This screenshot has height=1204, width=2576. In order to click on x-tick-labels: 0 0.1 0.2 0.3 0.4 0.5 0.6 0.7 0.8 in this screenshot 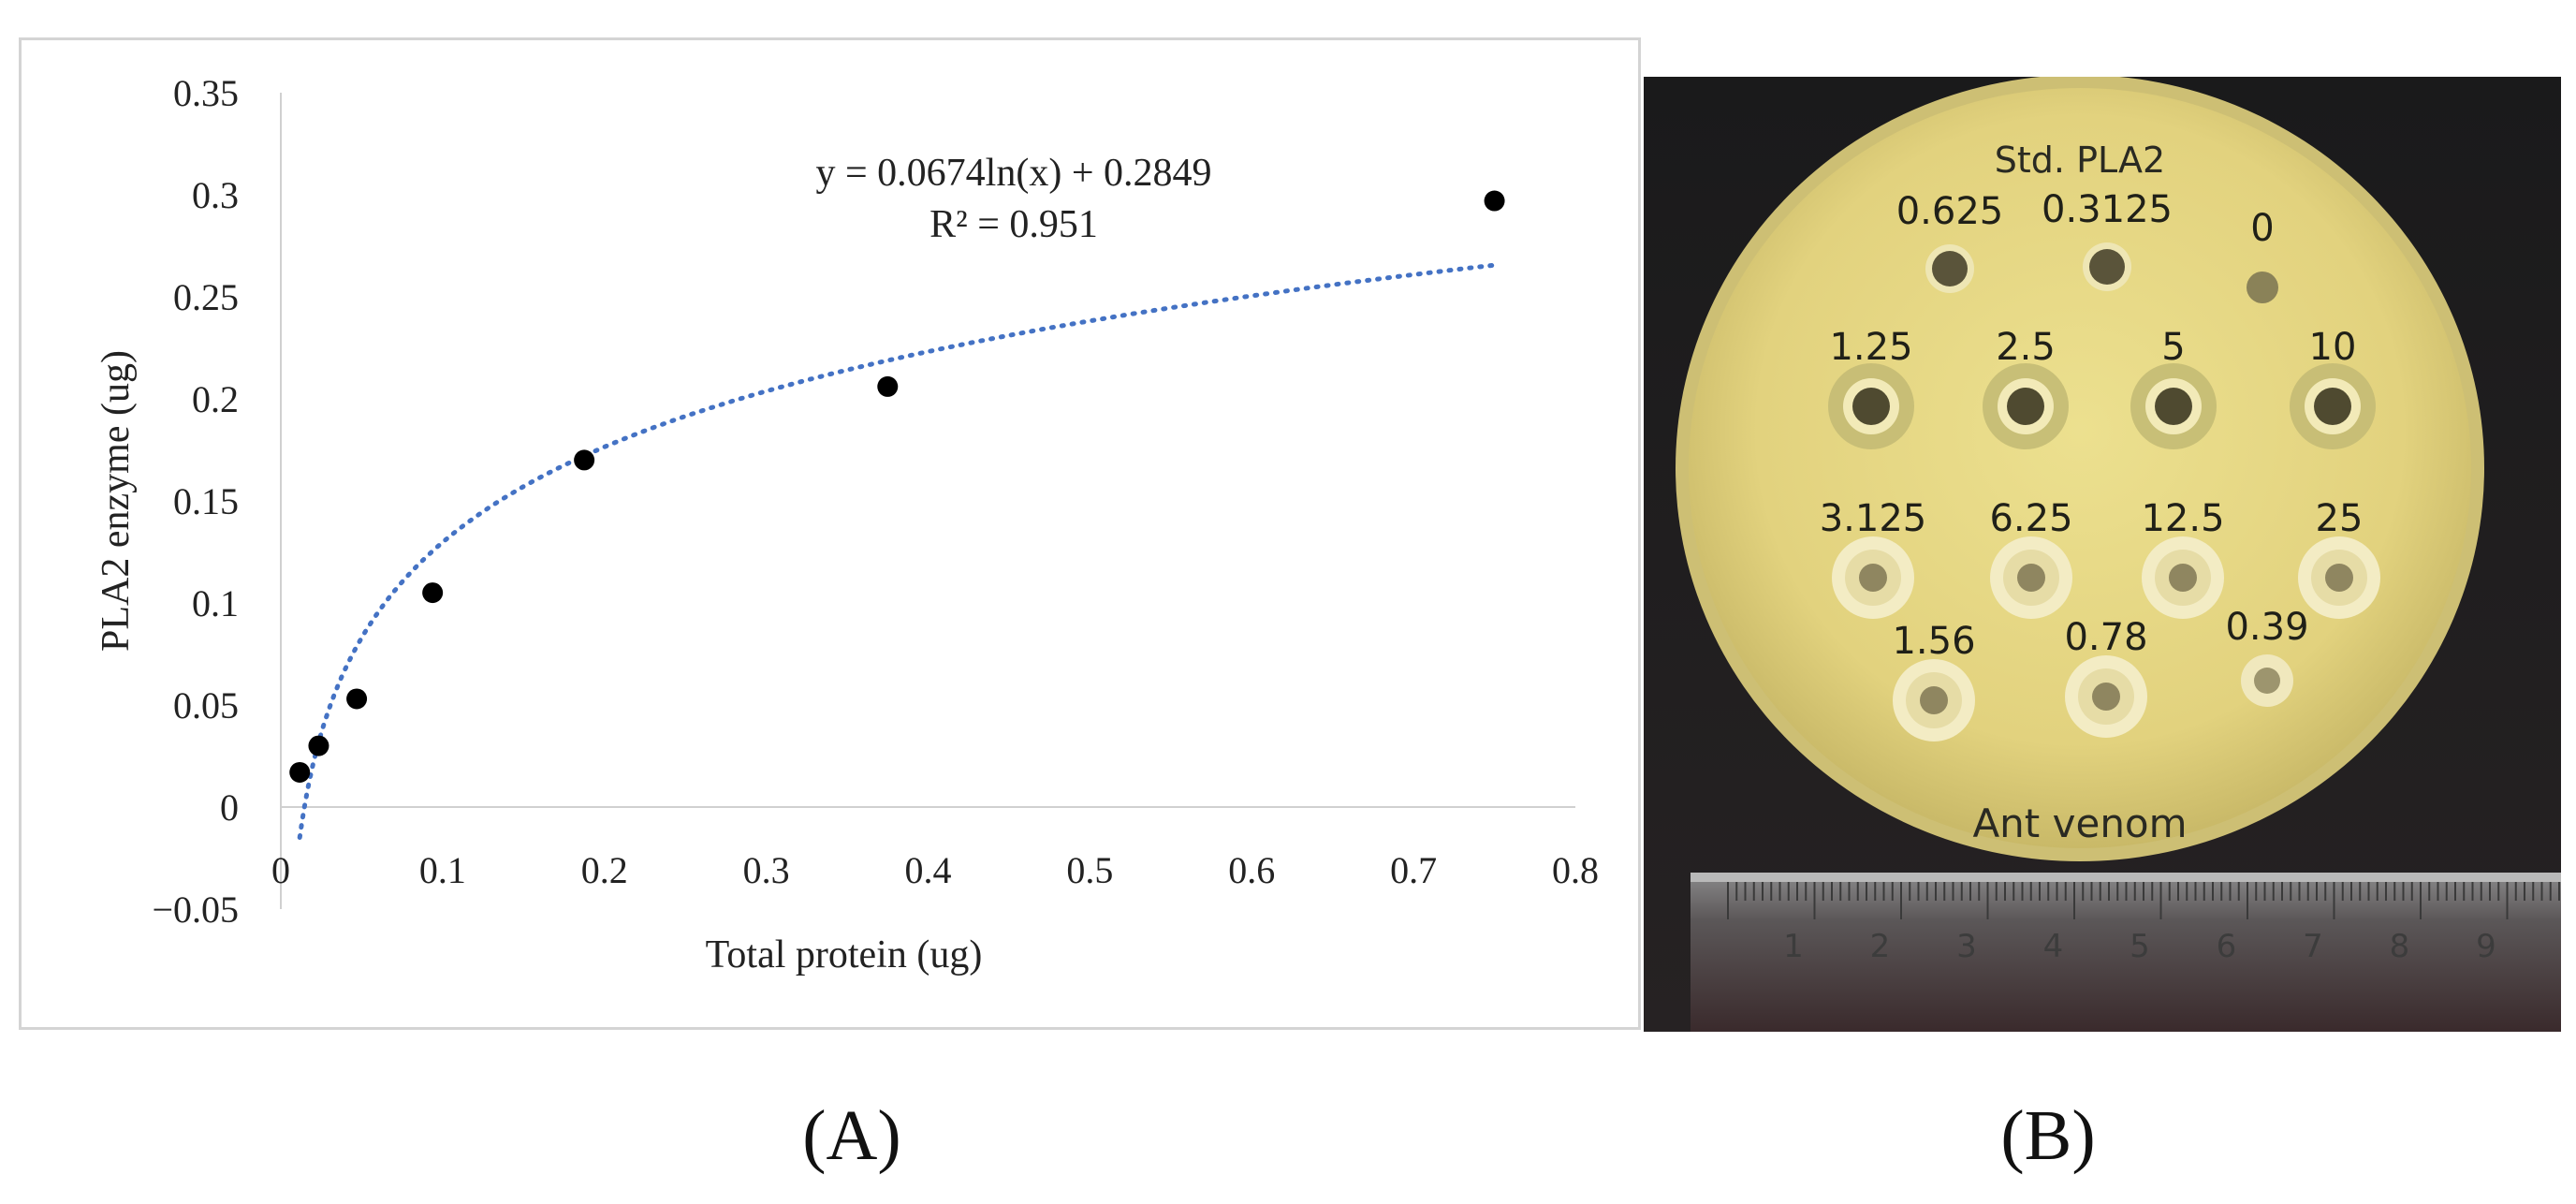, I will do `click(935, 870)`.